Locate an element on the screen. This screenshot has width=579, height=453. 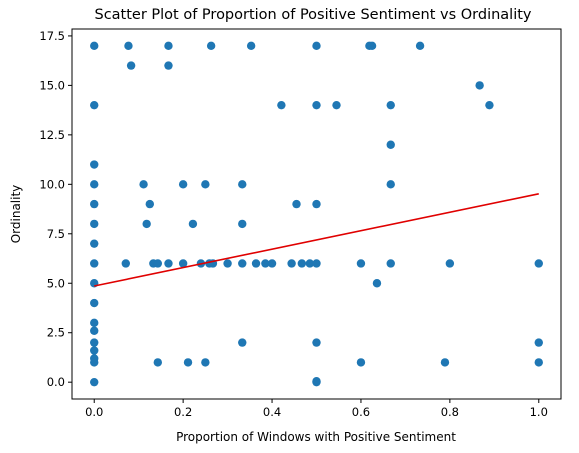
y-axis-label: Ordinality is located at coordinates (16, 214).